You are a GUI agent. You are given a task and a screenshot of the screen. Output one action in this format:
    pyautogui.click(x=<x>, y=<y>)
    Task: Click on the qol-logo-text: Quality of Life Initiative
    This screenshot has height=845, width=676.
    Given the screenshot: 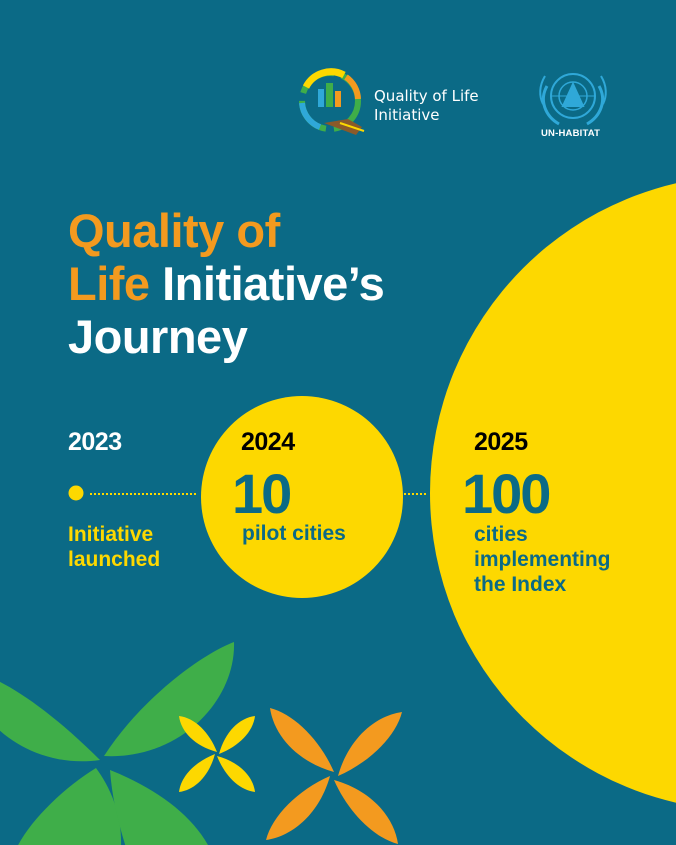 What is the action you would take?
    pyautogui.click(x=426, y=106)
    